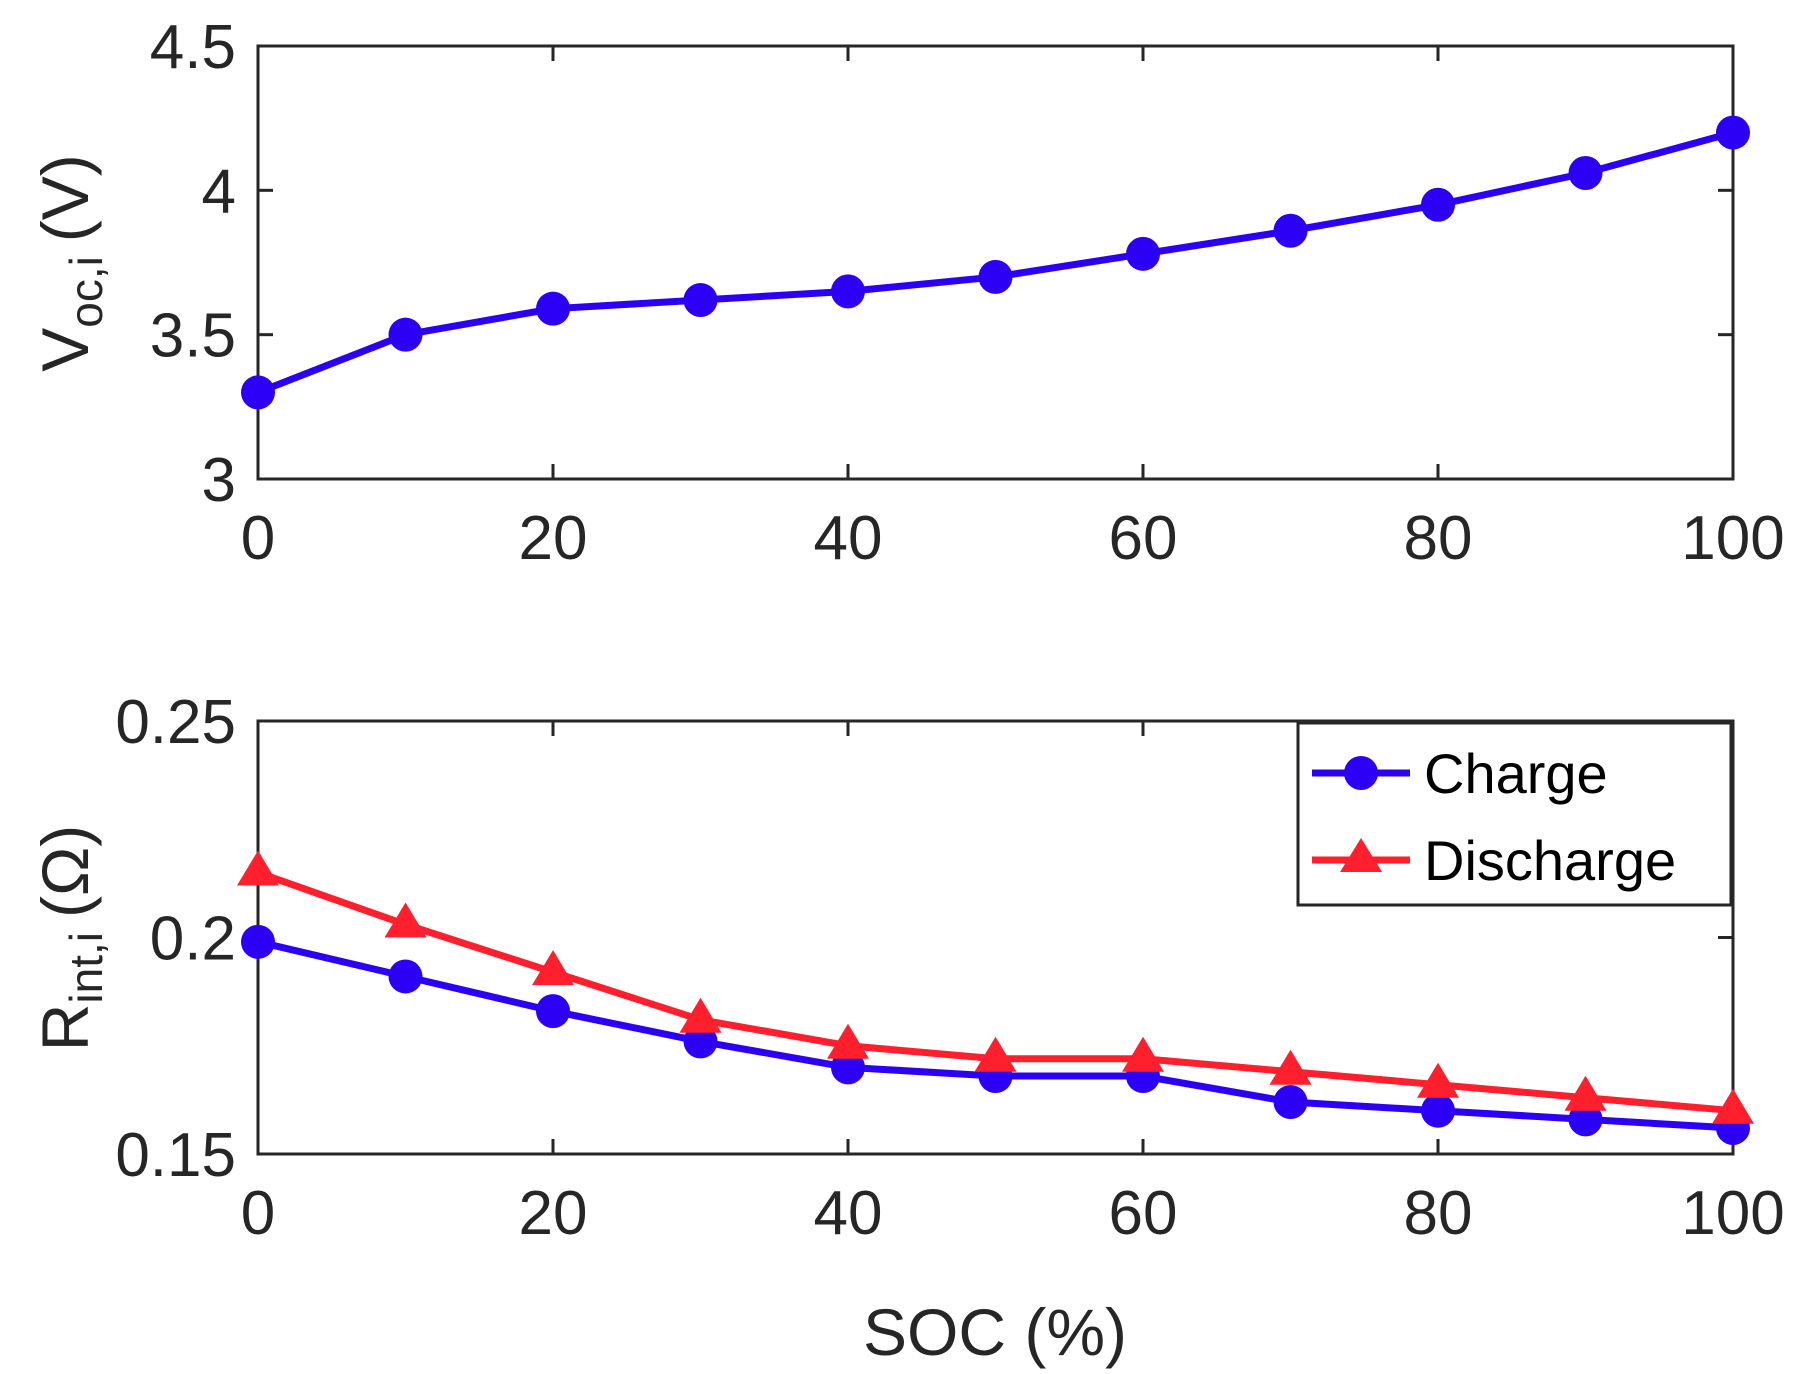  What do you see at coordinates (1143, 538) in the screenshot?
I see `voc-x-tick-label: 60` at bounding box center [1143, 538].